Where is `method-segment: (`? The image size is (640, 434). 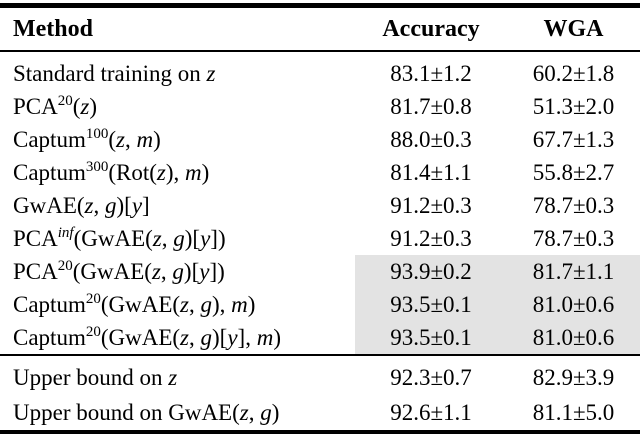
method-segment: ( is located at coordinates (76, 106).